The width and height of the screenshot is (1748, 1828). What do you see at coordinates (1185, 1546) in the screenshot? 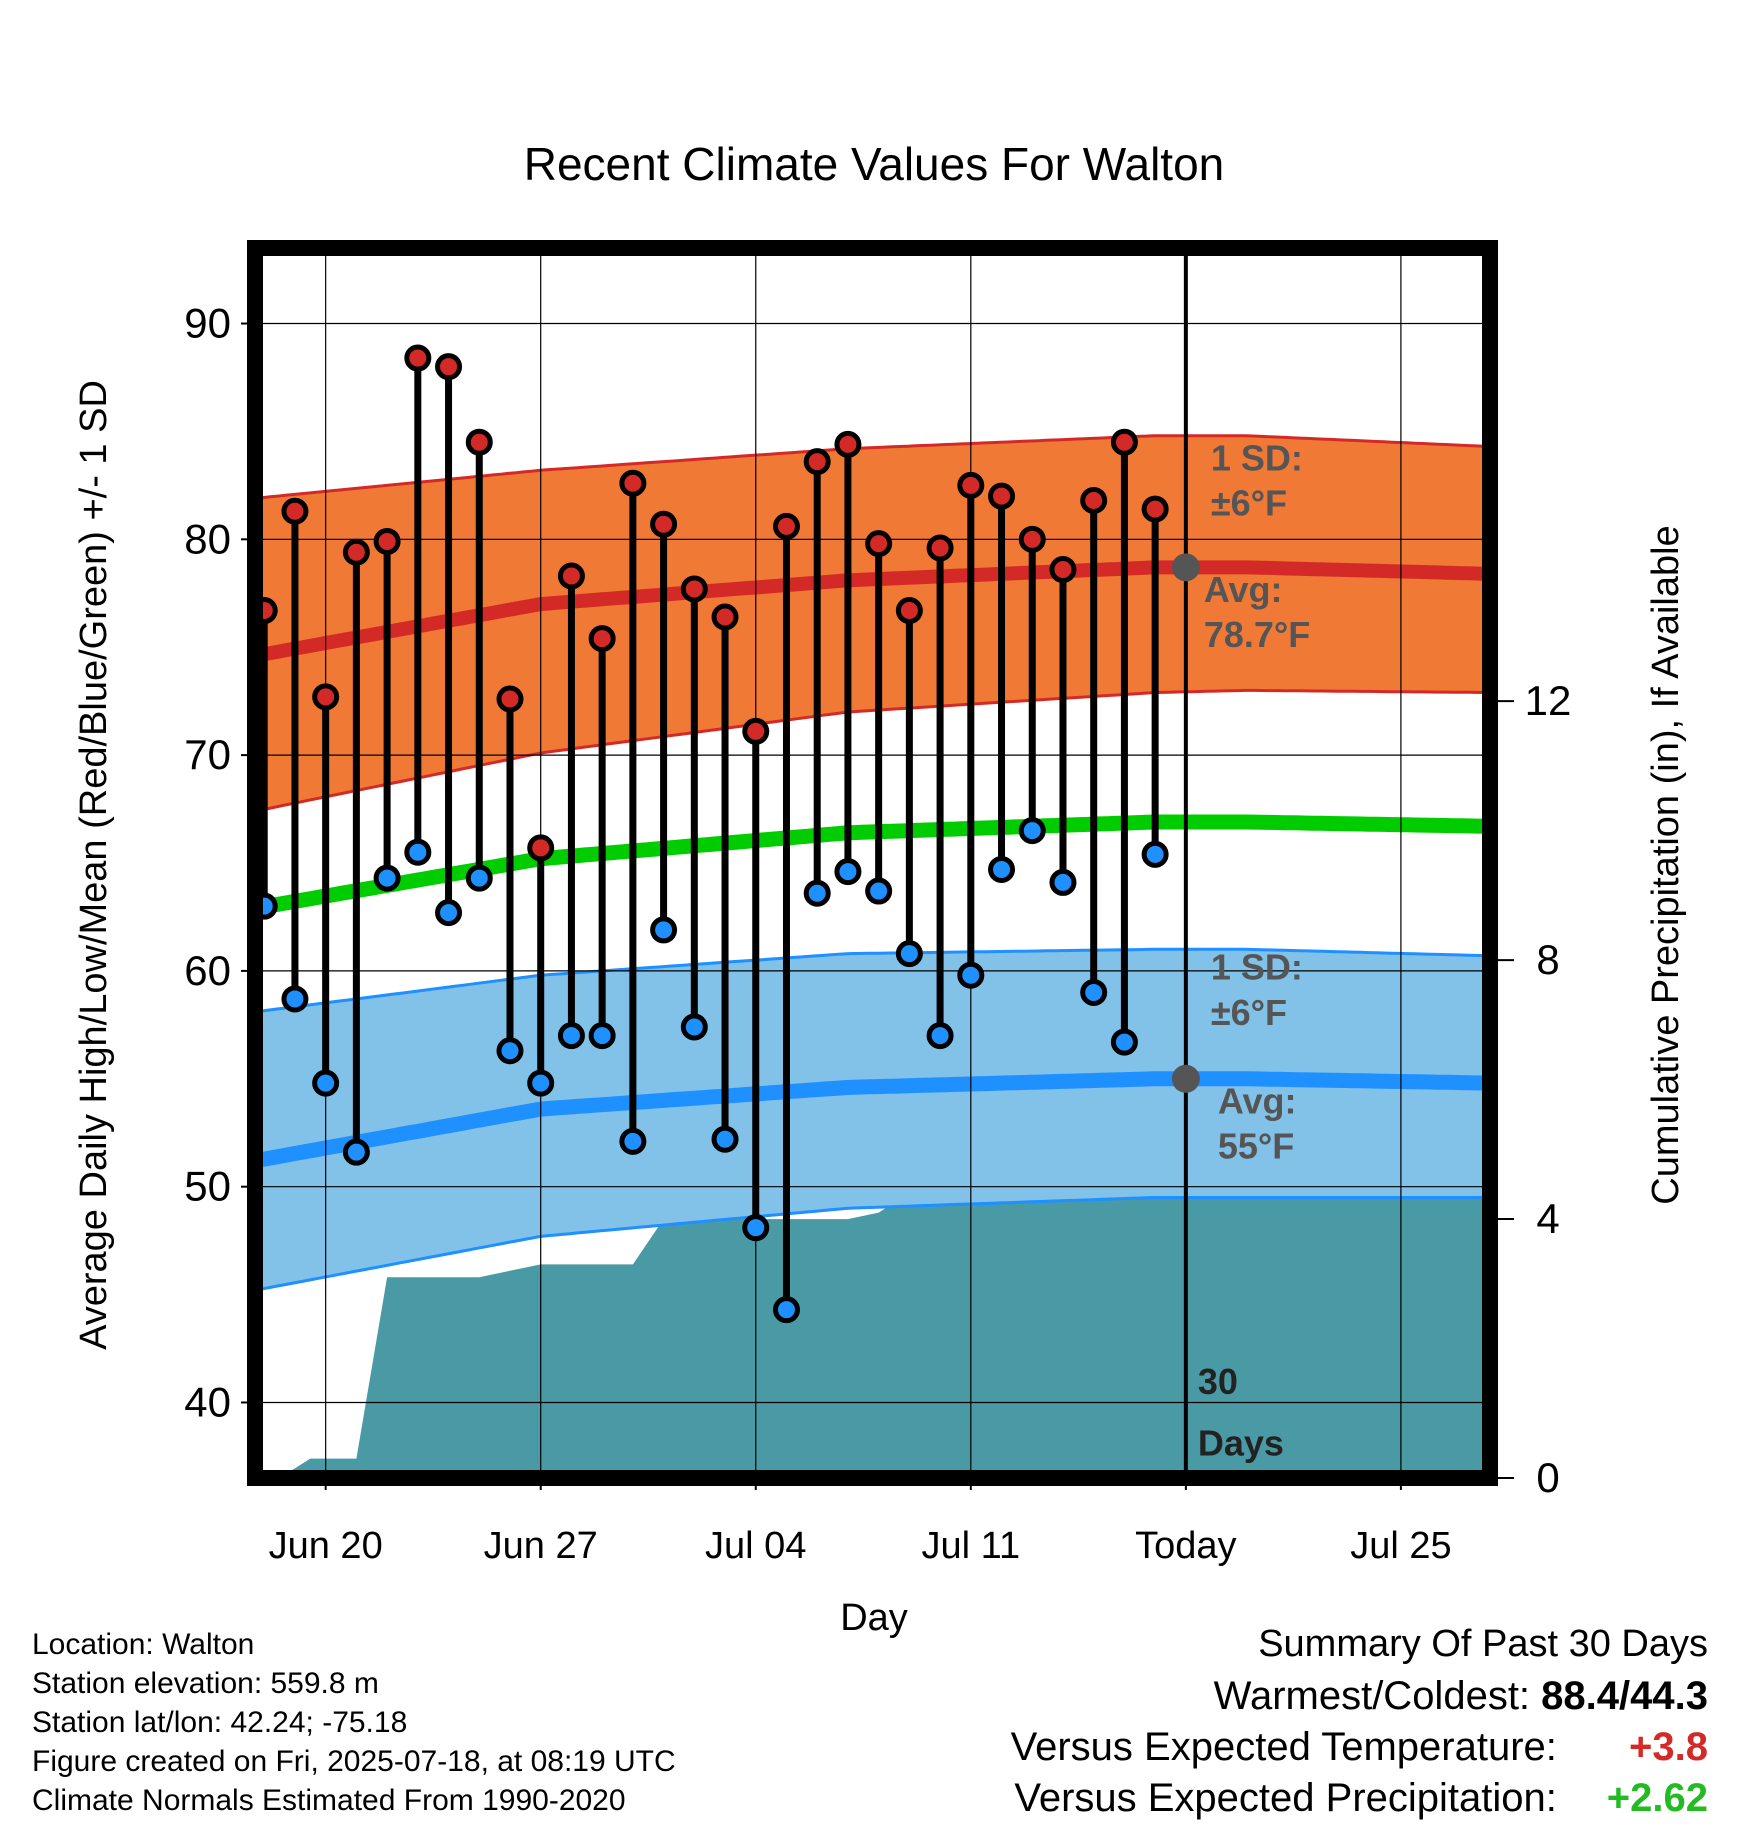
I see `x-tick-label: Today` at bounding box center [1185, 1546].